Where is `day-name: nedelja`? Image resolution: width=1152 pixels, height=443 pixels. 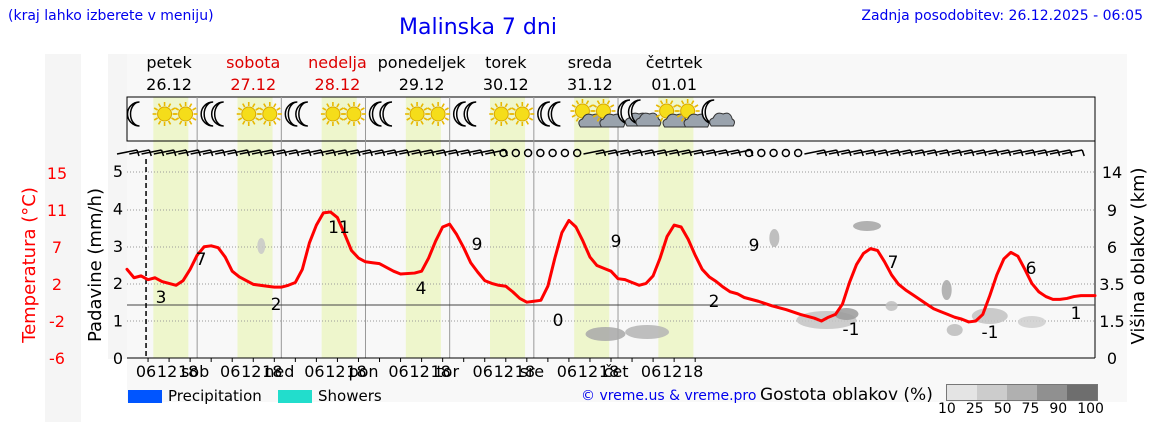
day-name: nedelja is located at coordinates (337, 62).